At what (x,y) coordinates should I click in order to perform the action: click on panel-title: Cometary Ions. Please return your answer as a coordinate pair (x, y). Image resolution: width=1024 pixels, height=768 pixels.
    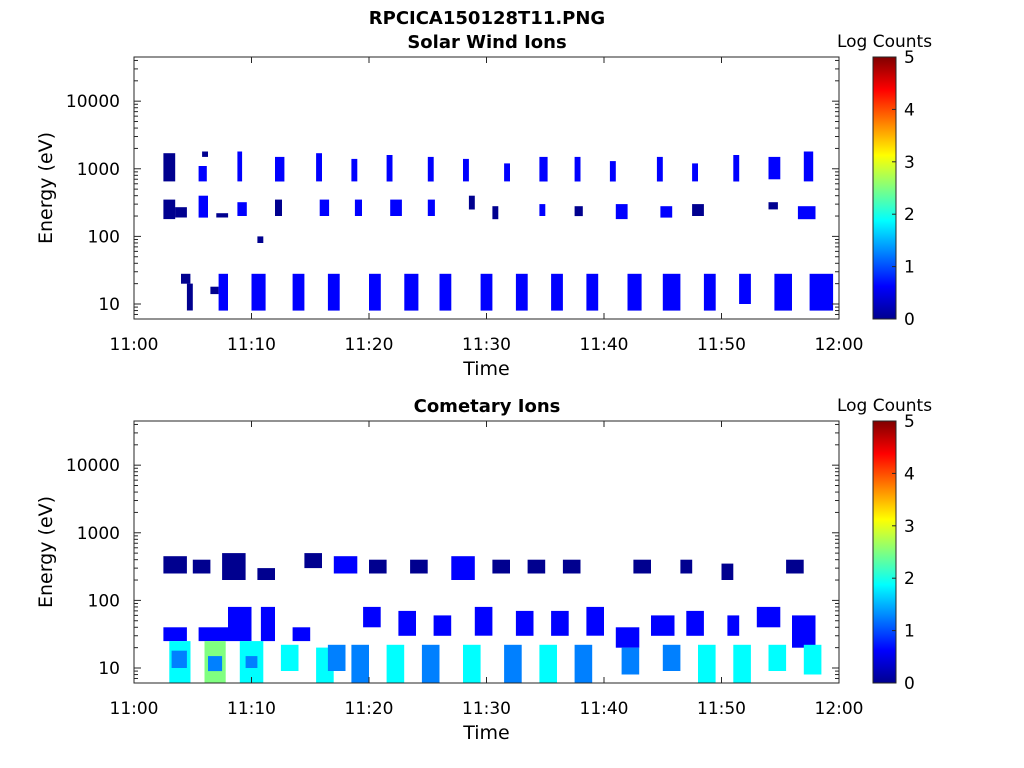
    Looking at the image, I should click on (487, 406).